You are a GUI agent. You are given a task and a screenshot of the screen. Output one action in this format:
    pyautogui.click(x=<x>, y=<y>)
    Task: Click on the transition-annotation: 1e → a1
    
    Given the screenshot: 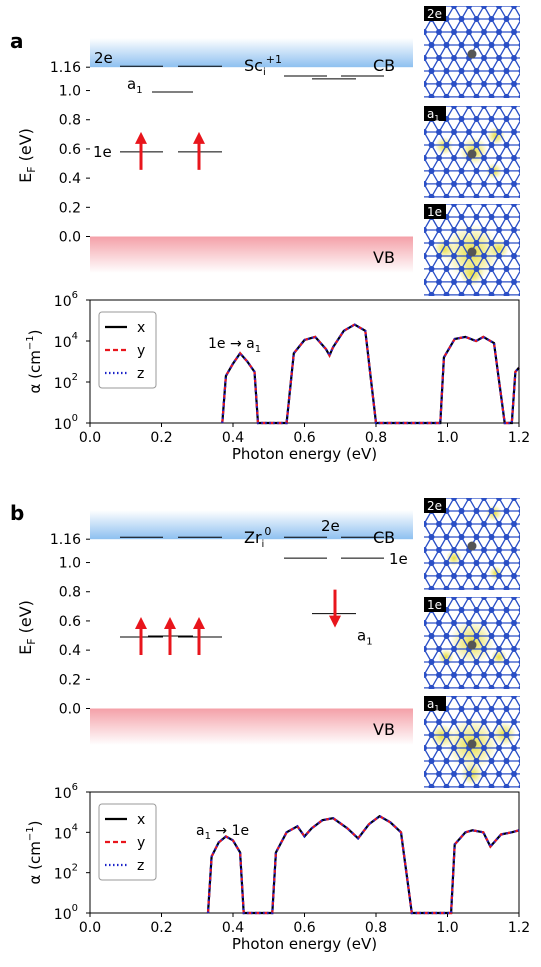 What is the action you would take?
    pyautogui.click(x=234, y=345)
    